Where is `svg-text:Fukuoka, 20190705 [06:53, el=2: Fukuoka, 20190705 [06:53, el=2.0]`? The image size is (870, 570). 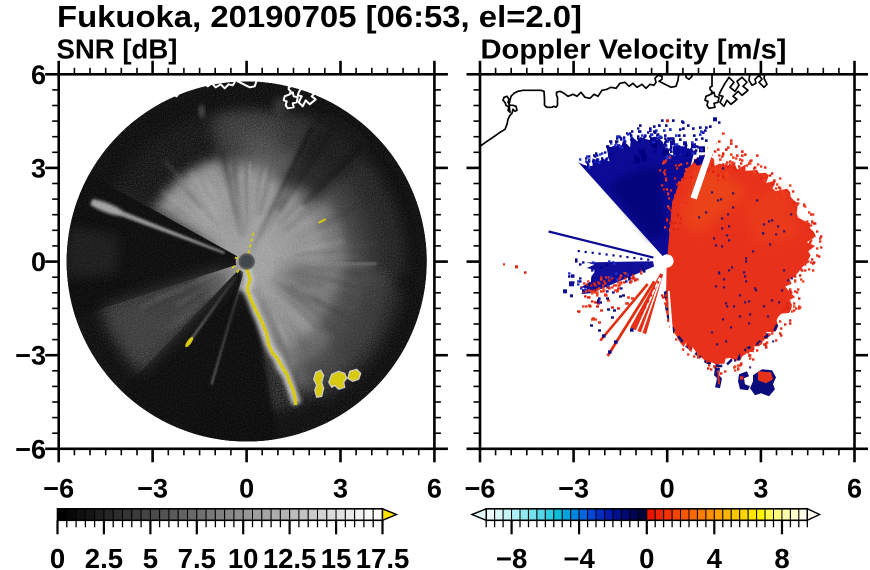
svg-text:Fukuoka, 20190705 [06:53, el=2: Fukuoka, 20190705 [06:53, el=2.0] is located at coordinates (319, 17).